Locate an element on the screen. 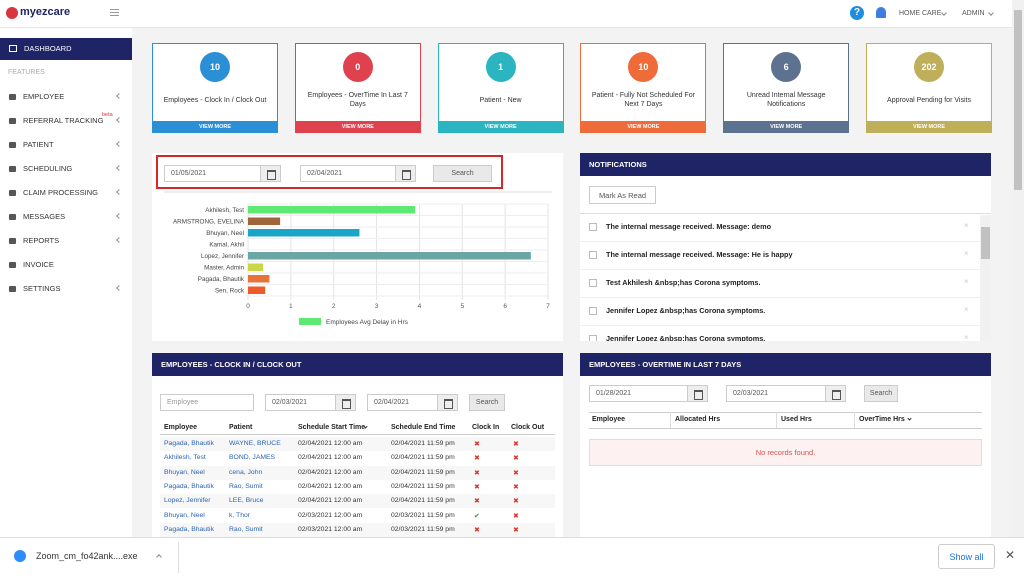 This screenshot has width=1024, height=576. mark-read-button: Mark As Read is located at coordinates (622, 195).